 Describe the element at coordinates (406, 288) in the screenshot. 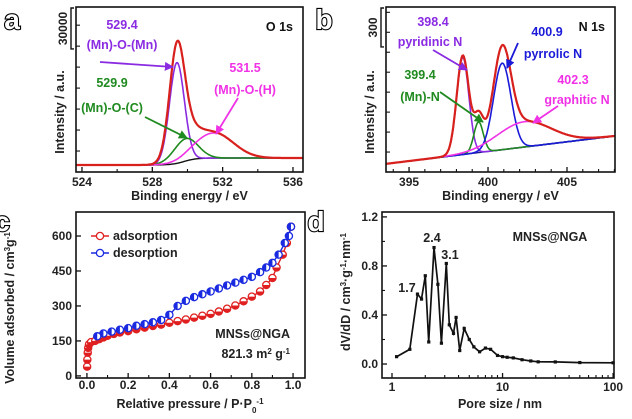

I see `peak-label: 1.7` at that location.